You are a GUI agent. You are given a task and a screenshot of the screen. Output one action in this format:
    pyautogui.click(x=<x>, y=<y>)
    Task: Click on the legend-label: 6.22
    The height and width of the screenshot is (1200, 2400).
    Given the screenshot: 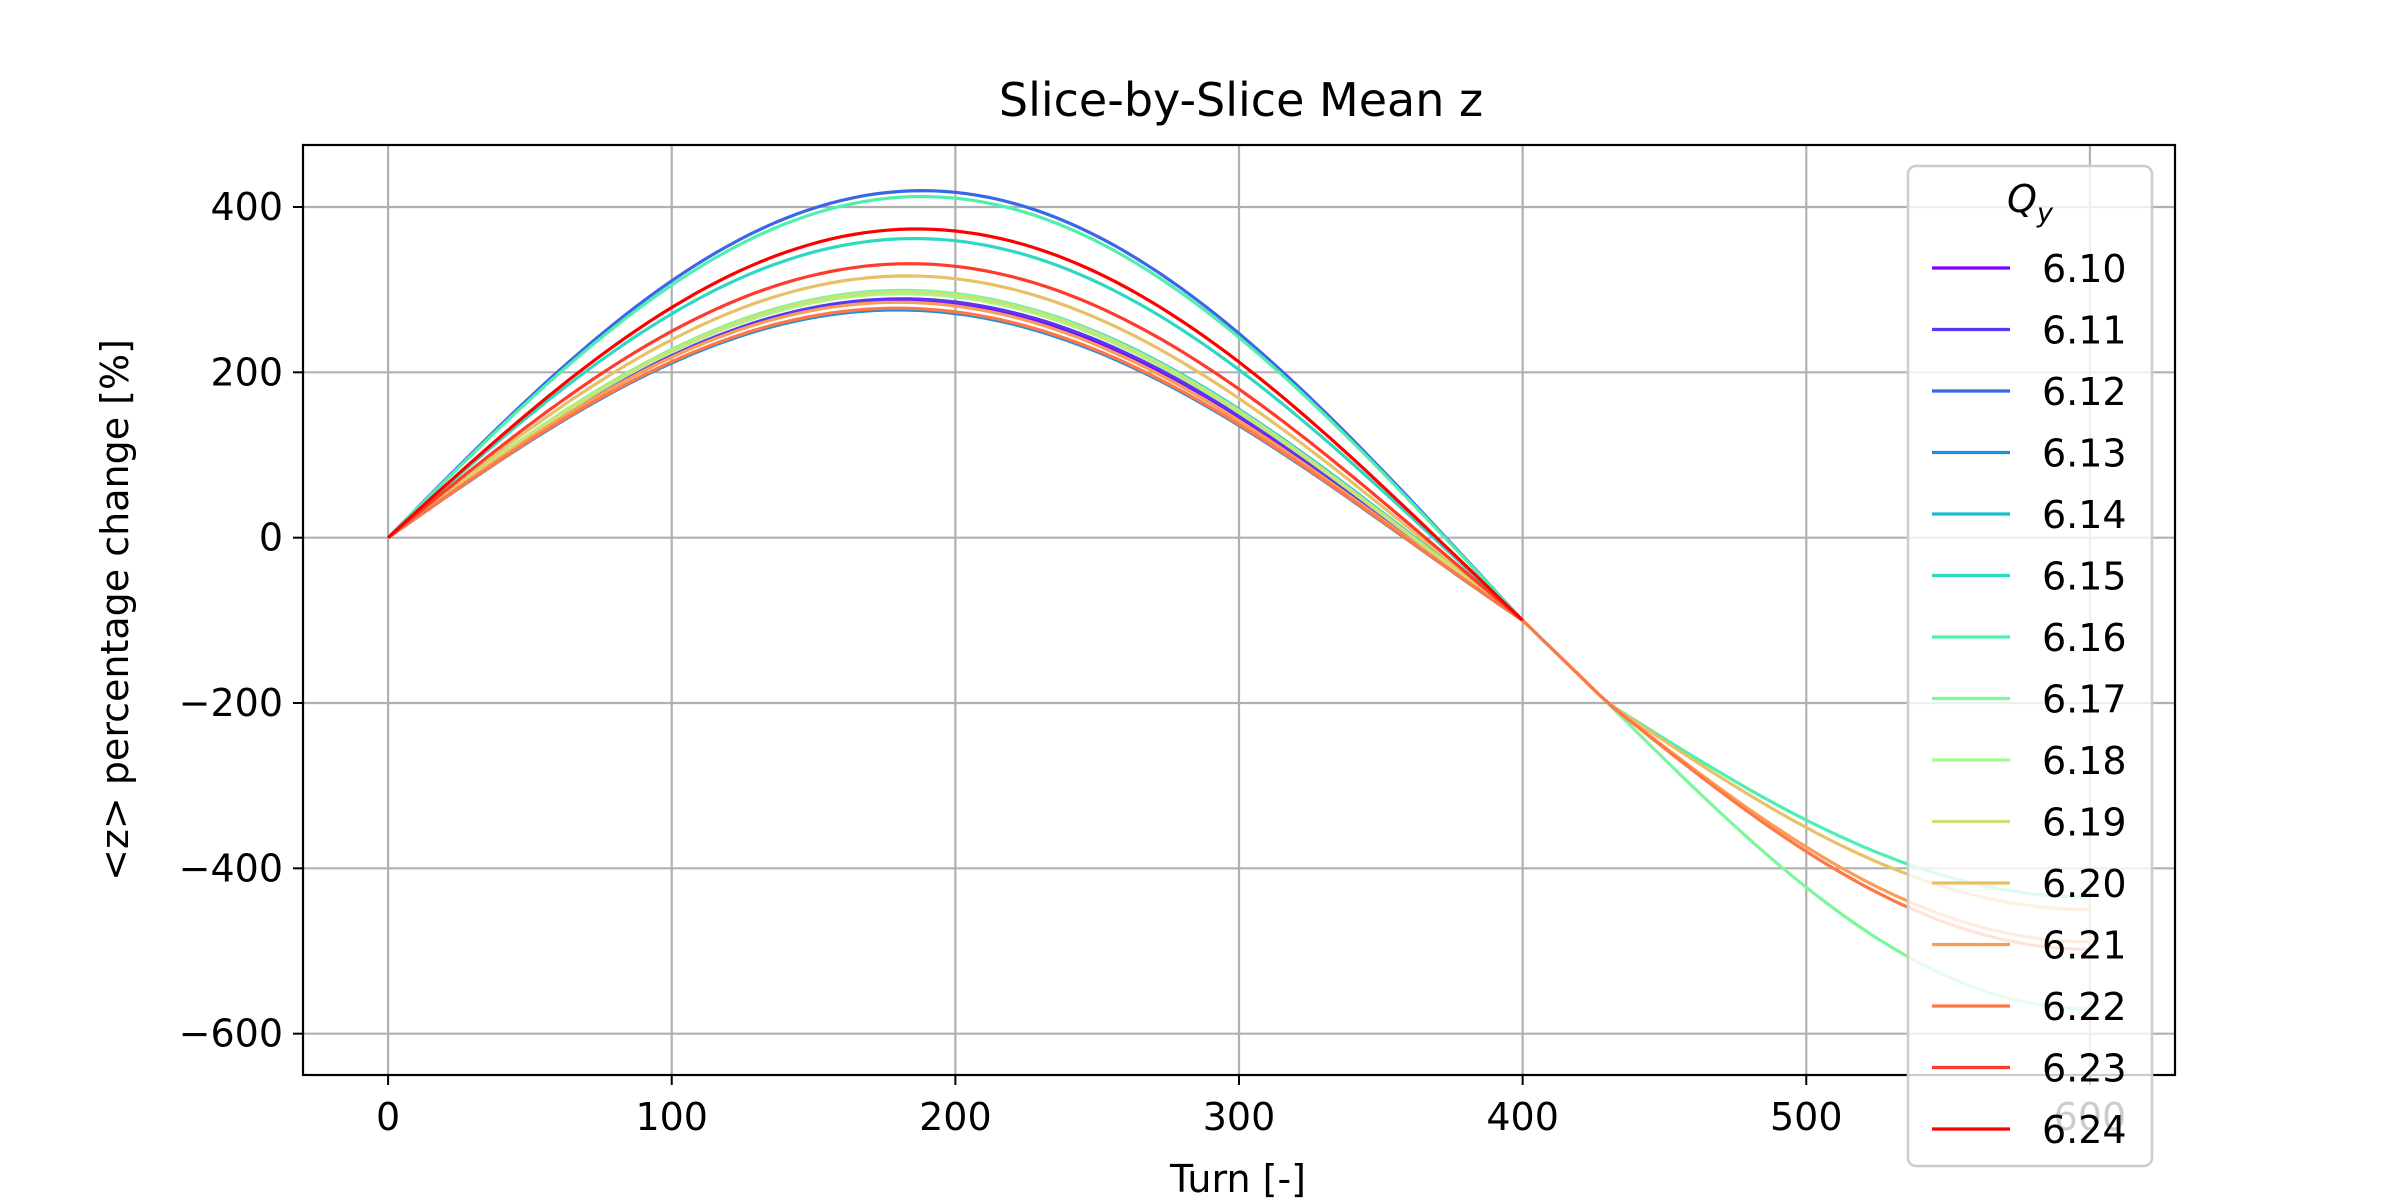 What is the action you would take?
    pyautogui.click(x=2084, y=1007)
    